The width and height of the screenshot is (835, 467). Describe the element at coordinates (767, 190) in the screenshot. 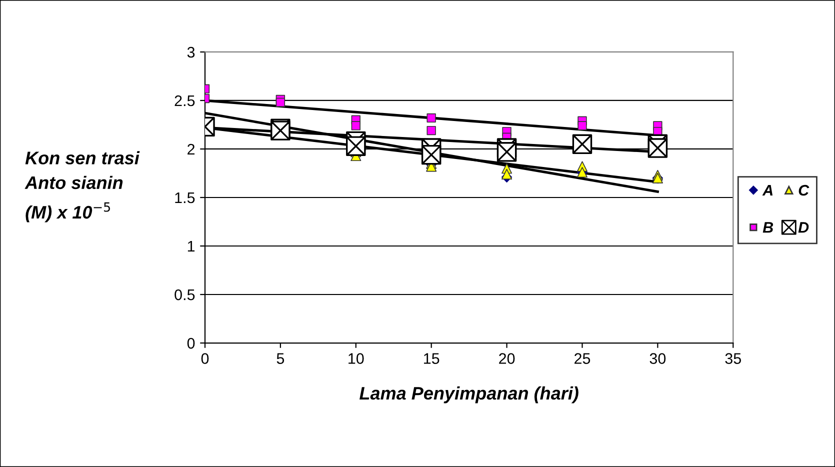

I see `legend-label: A` at that location.